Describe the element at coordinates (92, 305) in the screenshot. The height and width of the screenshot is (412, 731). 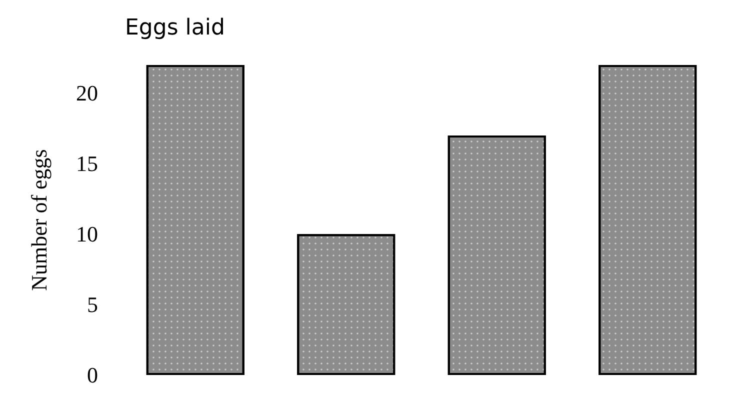
I see `y-tick-label: 5` at that location.